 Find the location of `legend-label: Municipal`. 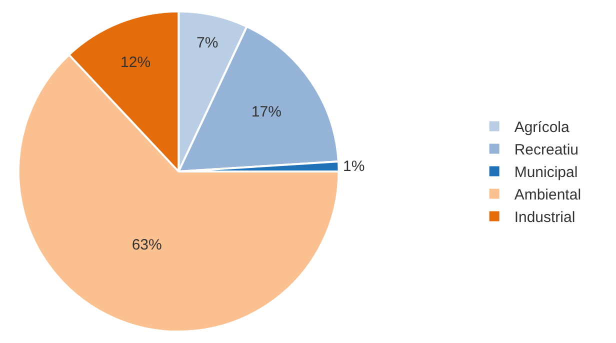

legend-label: Municipal is located at coordinates (546, 173).